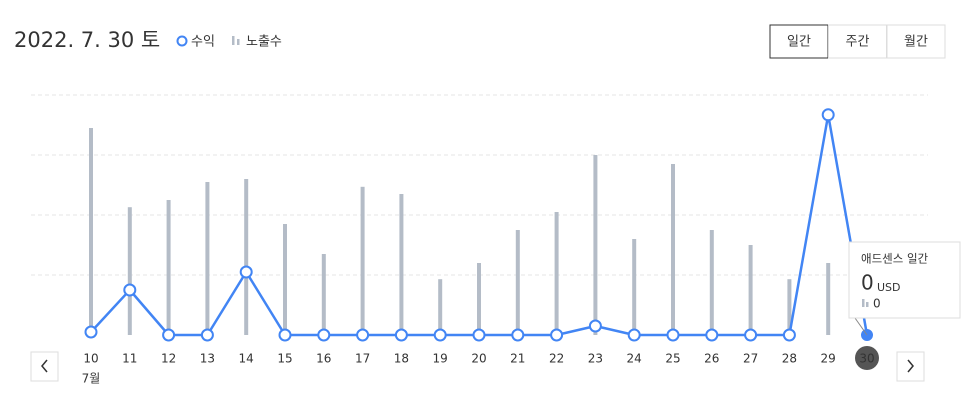 The height and width of the screenshot is (400, 966). What do you see at coordinates (129, 359) in the screenshot?
I see `x-tick-label: 11` at bounding box center [129, 359].